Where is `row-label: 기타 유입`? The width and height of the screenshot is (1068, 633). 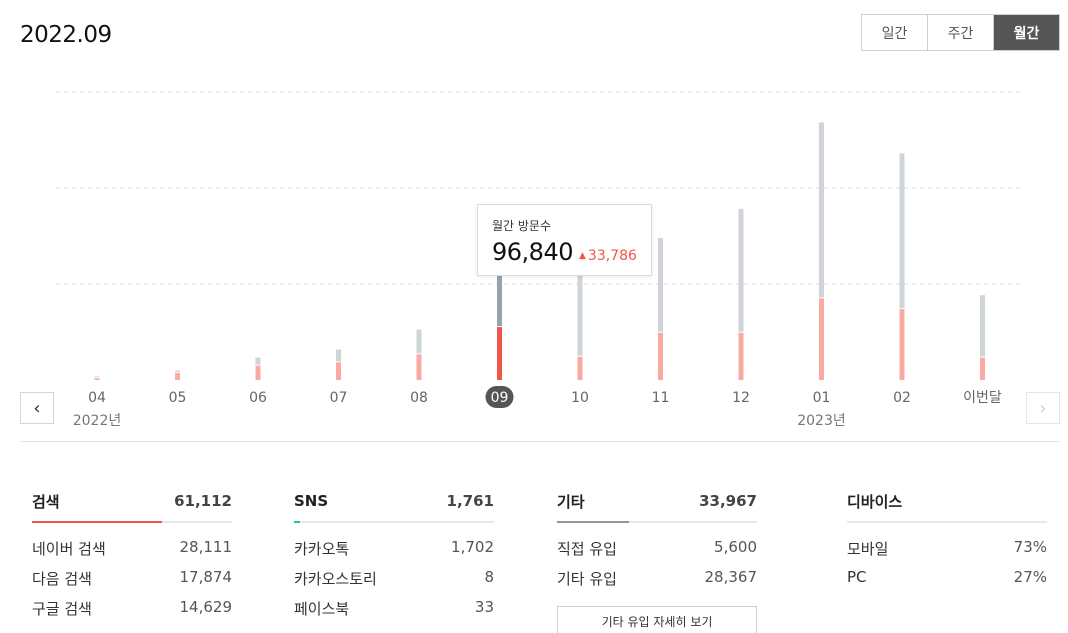 row-label: 기타 유입 is located at coordinates (587, 579).